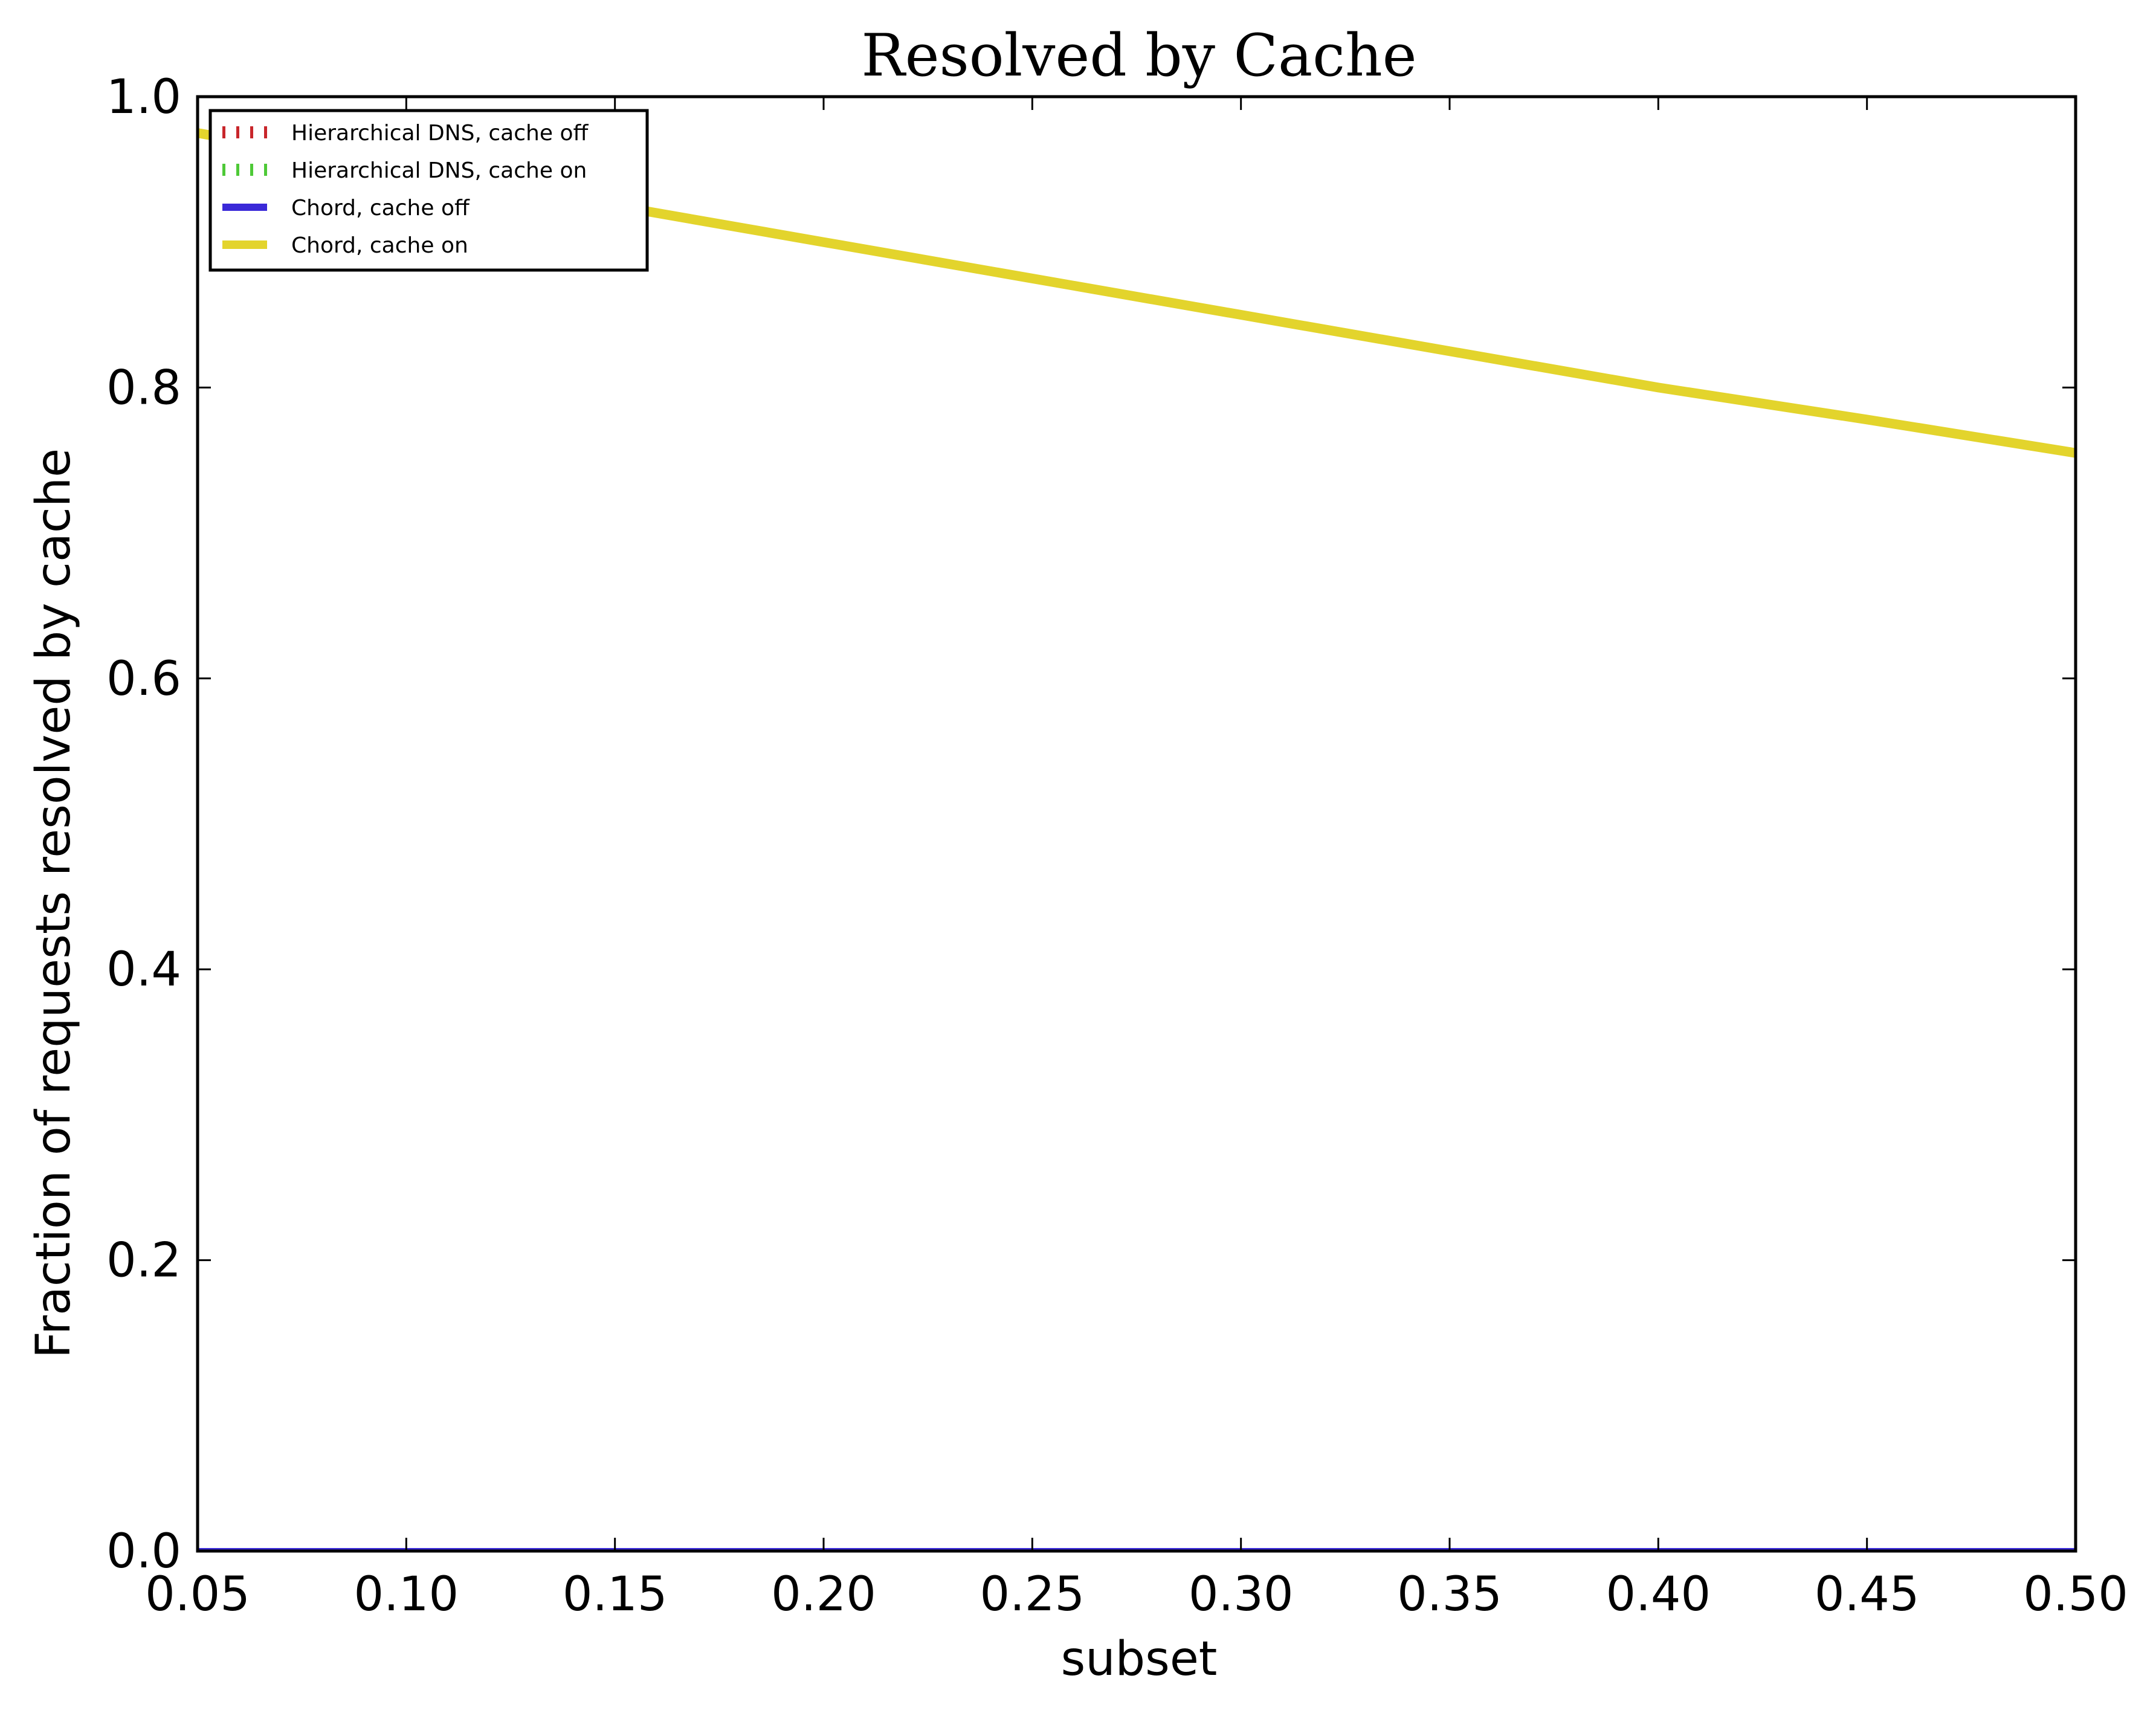 The height and width of the screenshot is (1716, 2156). What do you see at coordinates (143, 388) in the screenshot?
I see `y-tick-label: 0.8` at bounding box center [143, 388].